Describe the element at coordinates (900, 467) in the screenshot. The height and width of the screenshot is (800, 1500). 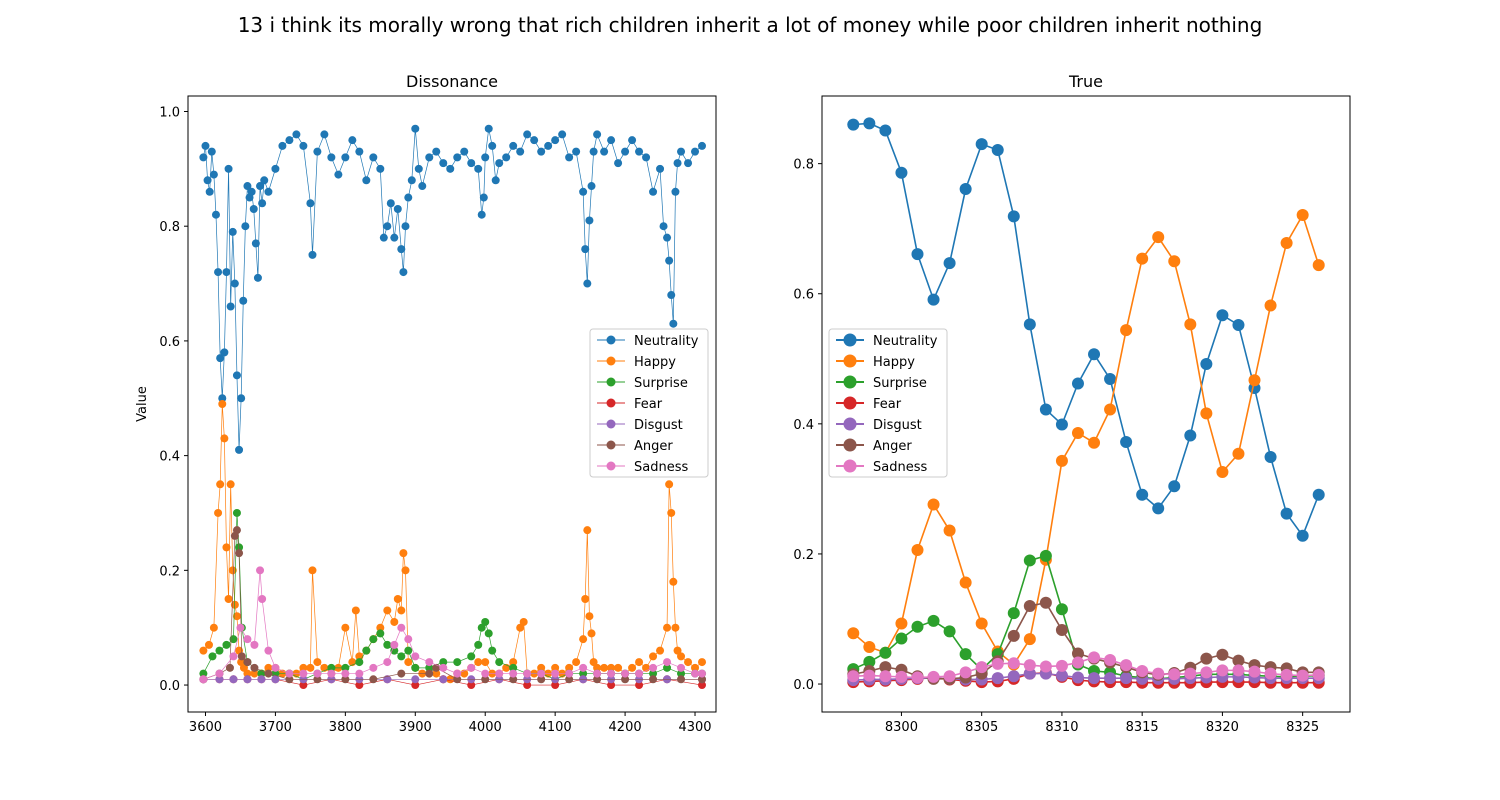
I see `true-legend-label-sadness: Sadness` at that location.